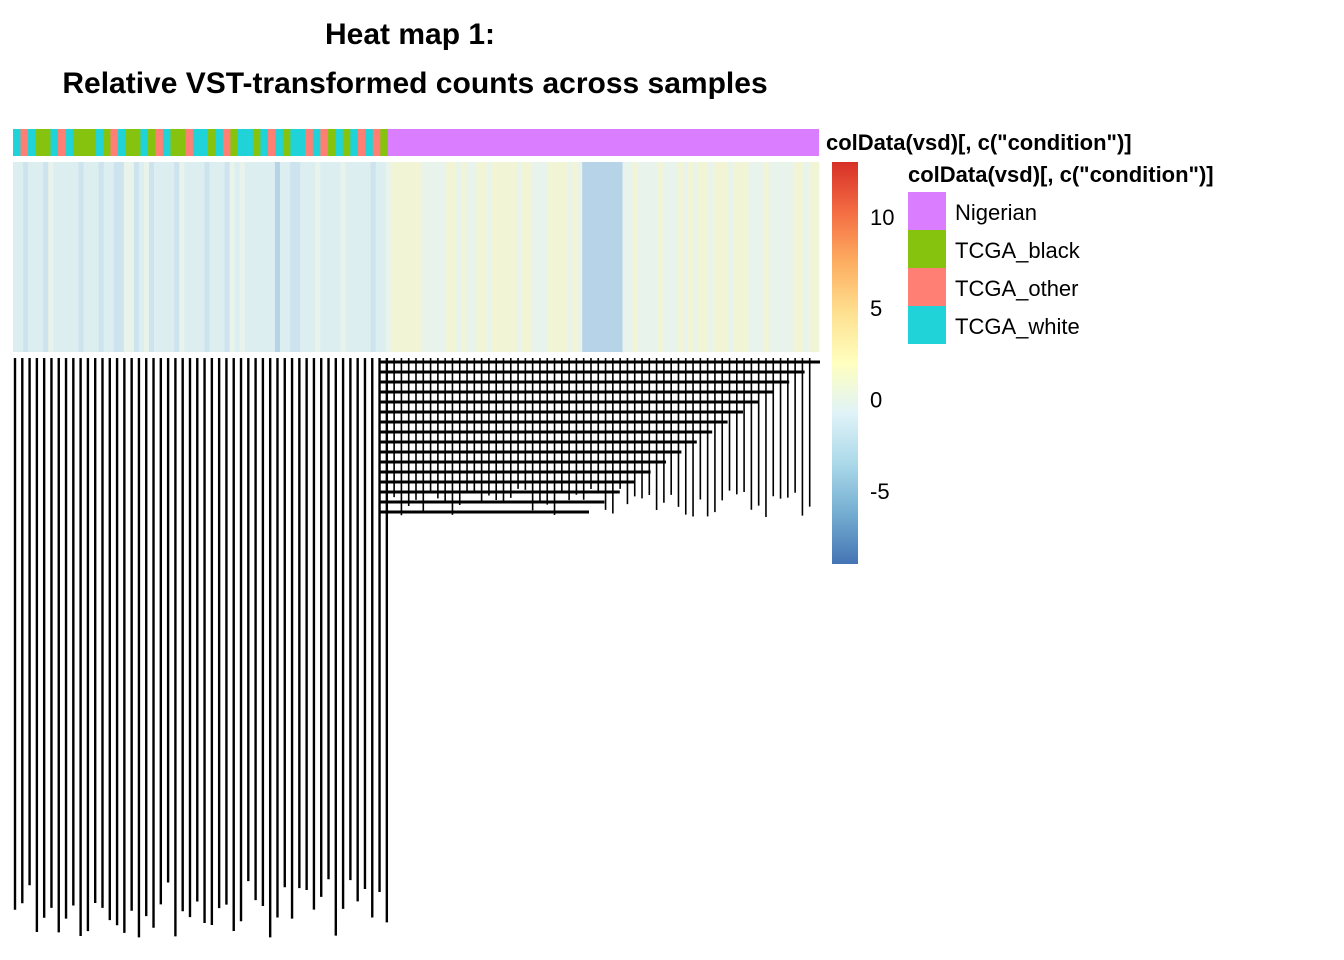 The width and height of the screenshot is (1344, 960). What do you see at coordinates (1017, 288) in the screenshot?
I see `legend-label: TCGA_other` at bounding box center [1017, 288].